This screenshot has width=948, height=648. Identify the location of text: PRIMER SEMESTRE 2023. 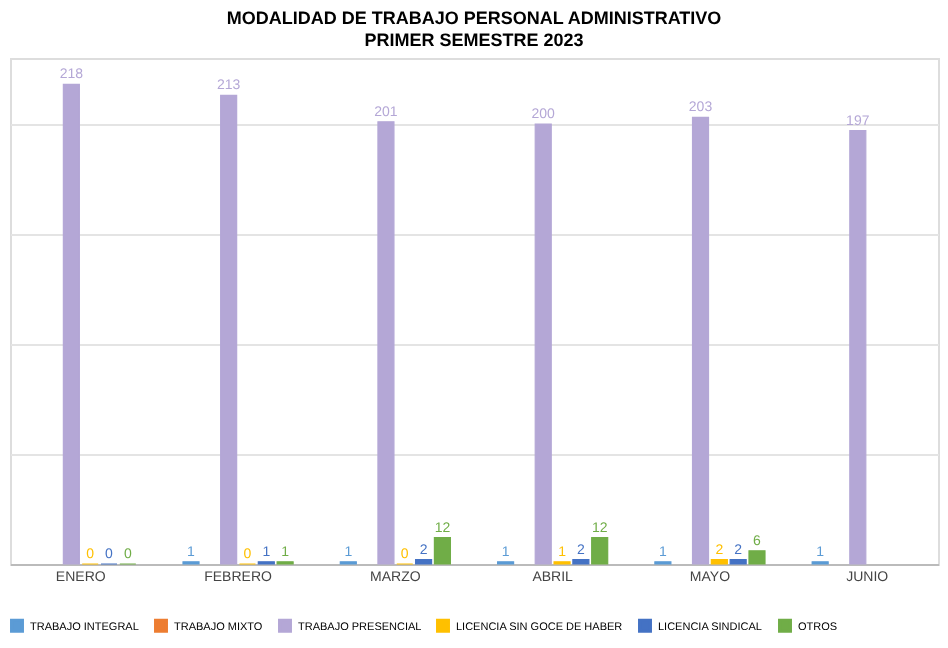
(474, 40).